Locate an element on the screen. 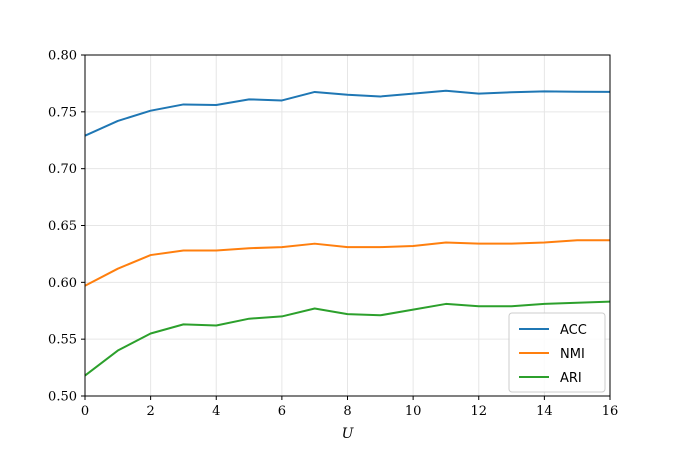 The image size is (677, 452). x-tick-label: 8 is located at coordinates (347, 411).